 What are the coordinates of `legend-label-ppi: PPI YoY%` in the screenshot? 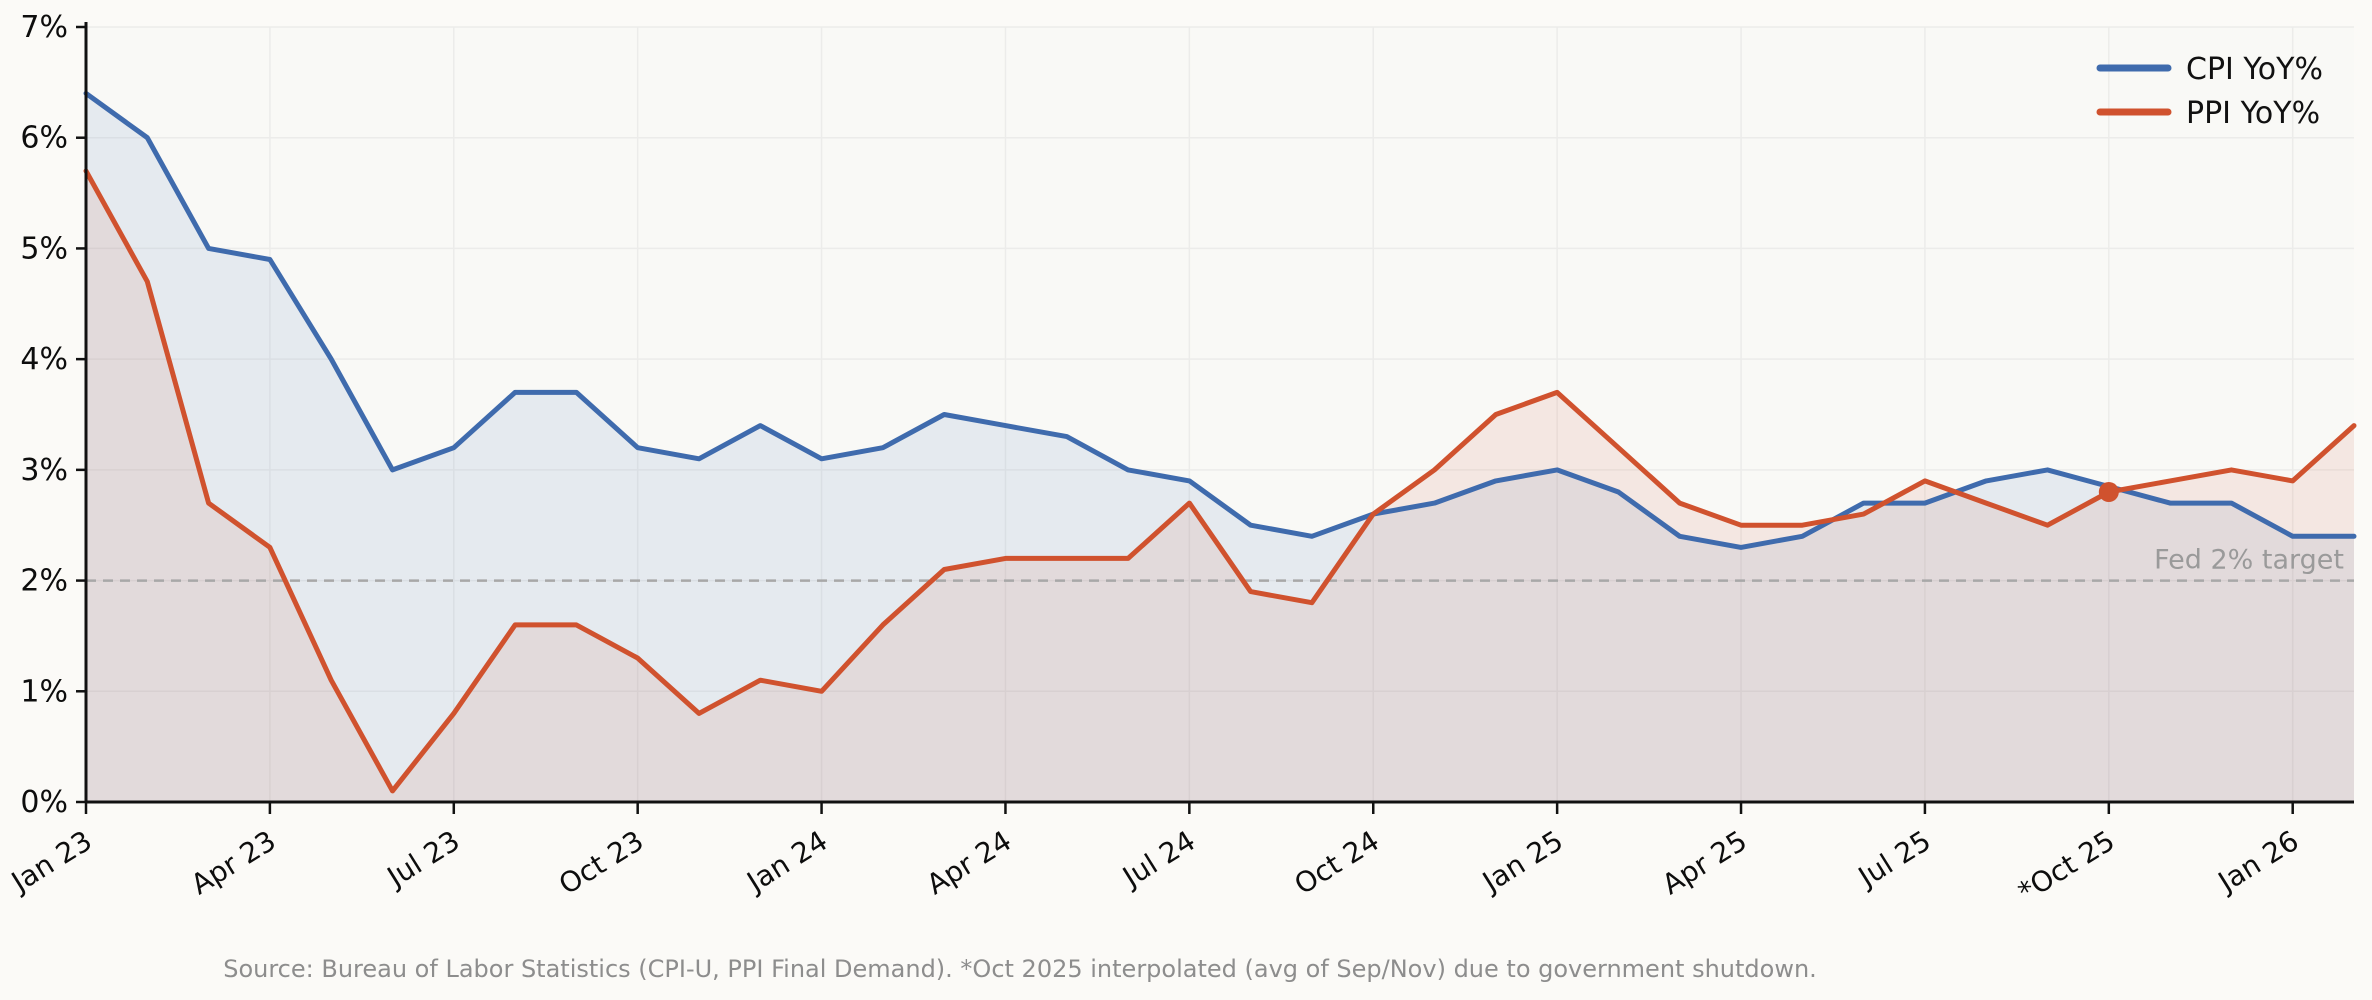 It's located at (2253, 113).